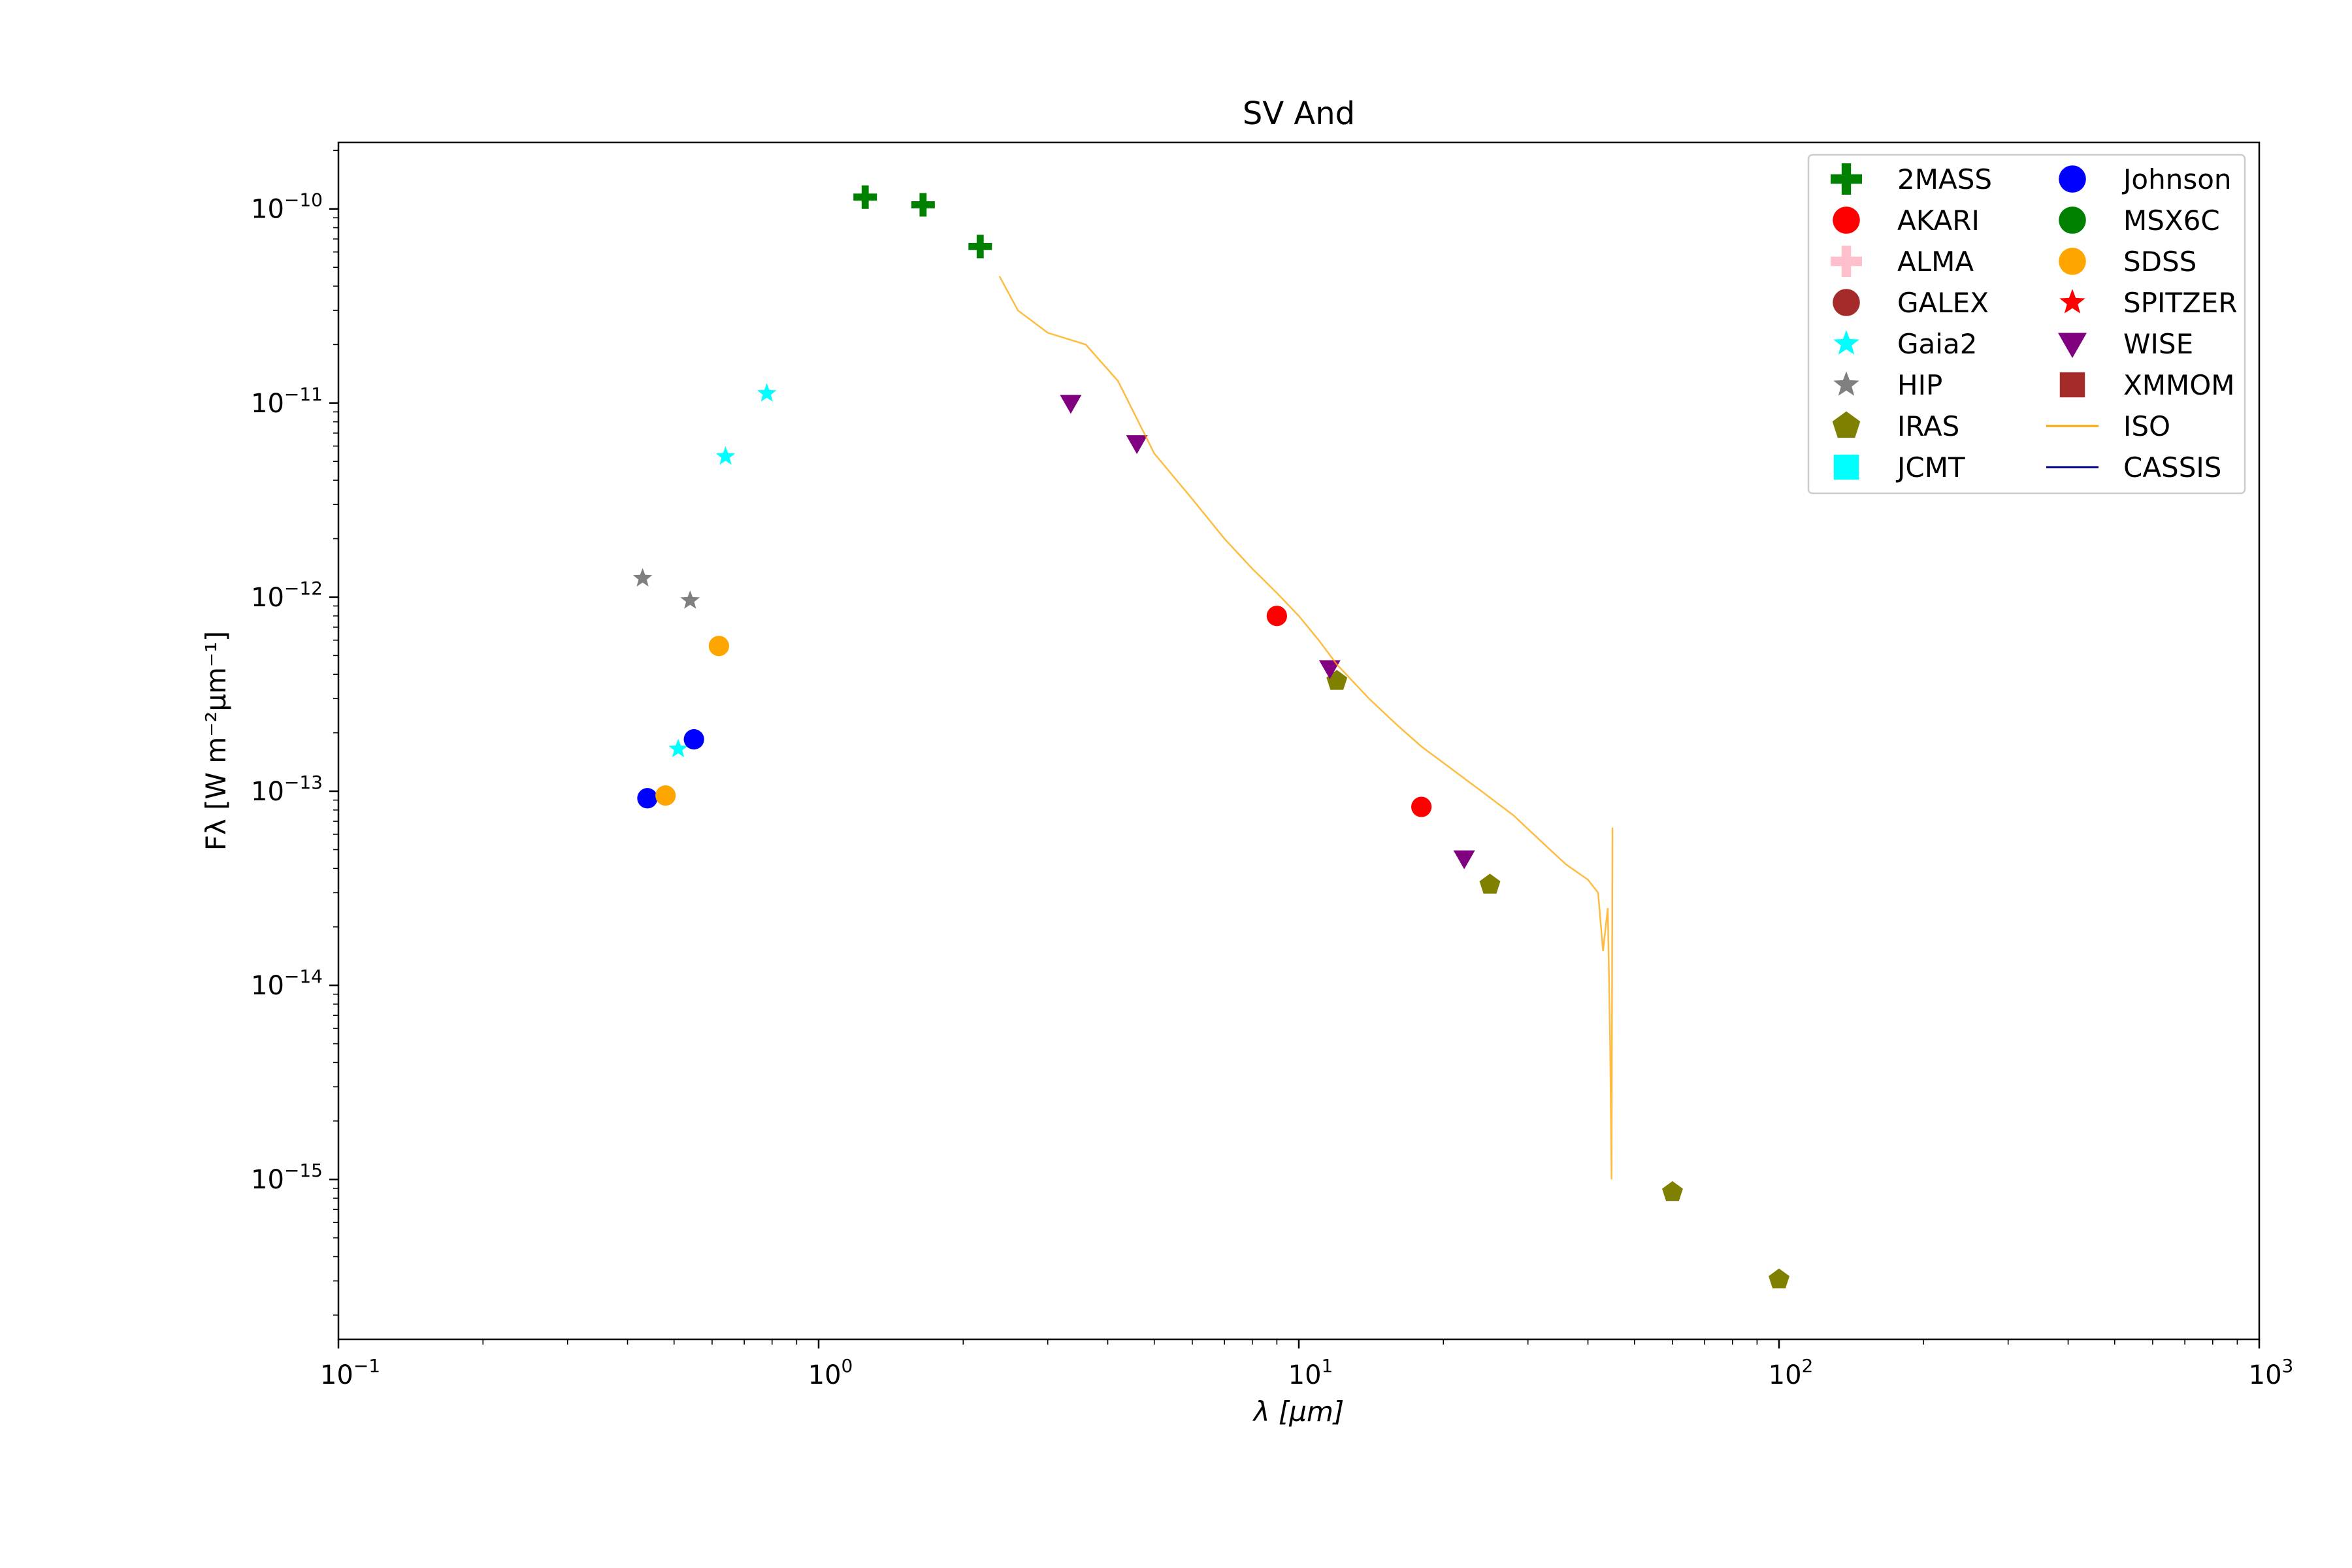 The width and height of the screenshot is (2352, 1568). What do you see at coordinates (2072, 301) in the screenshot?
I see `legend-marker-spitzer` at bounding box center [2072, 301].